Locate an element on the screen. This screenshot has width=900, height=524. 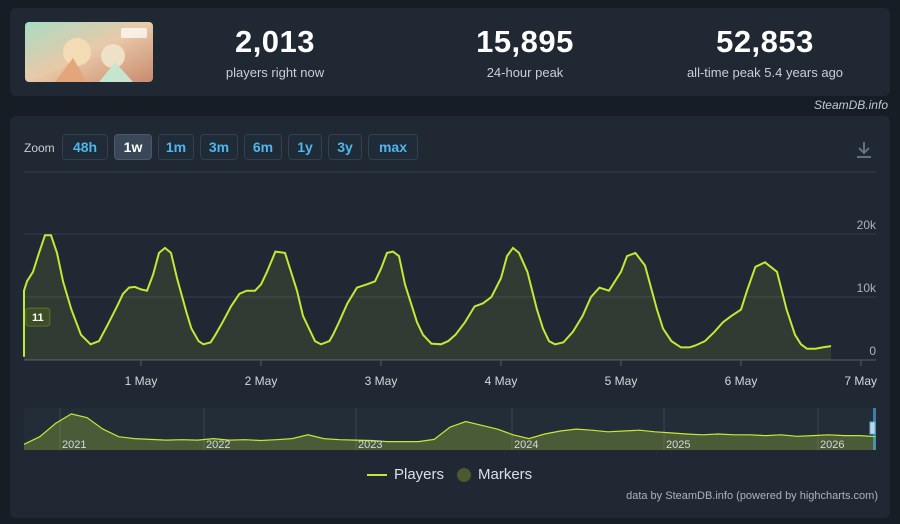
download-icon is located at coordinates (864, 150).